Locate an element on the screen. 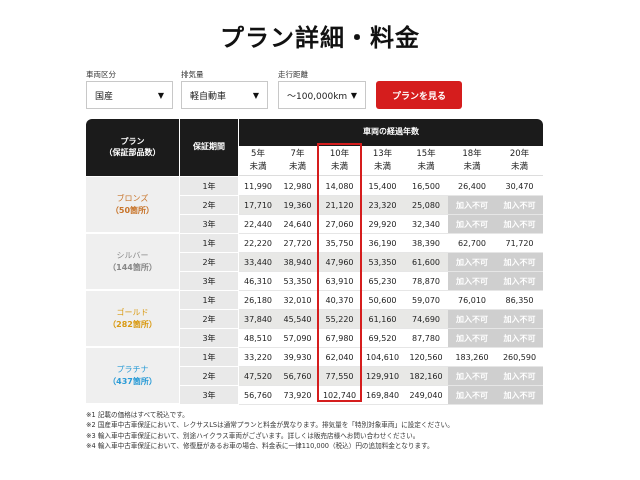  year-header-label: 7年 is located at coordinates (297, 154).